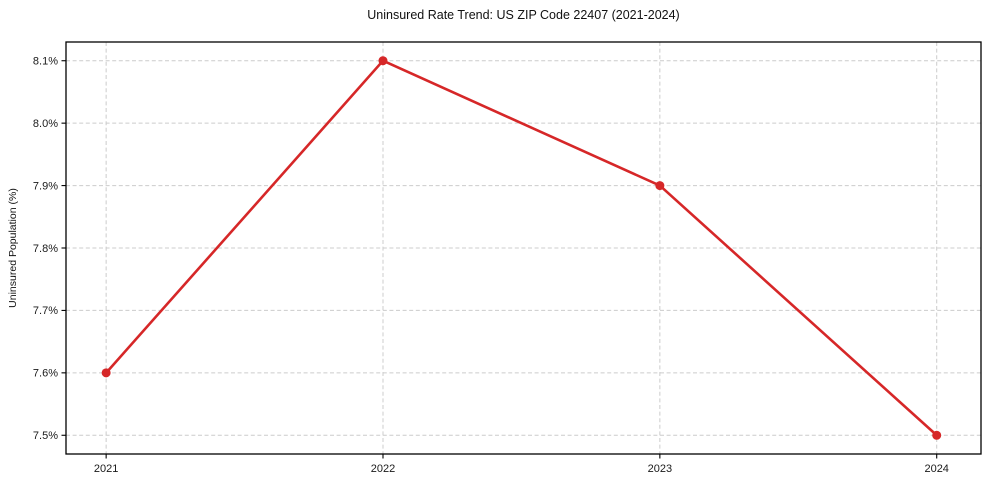  Describe the element at coordinates (660, 469) in the screenshot. I see `x-tick-label: 2023` at that location.